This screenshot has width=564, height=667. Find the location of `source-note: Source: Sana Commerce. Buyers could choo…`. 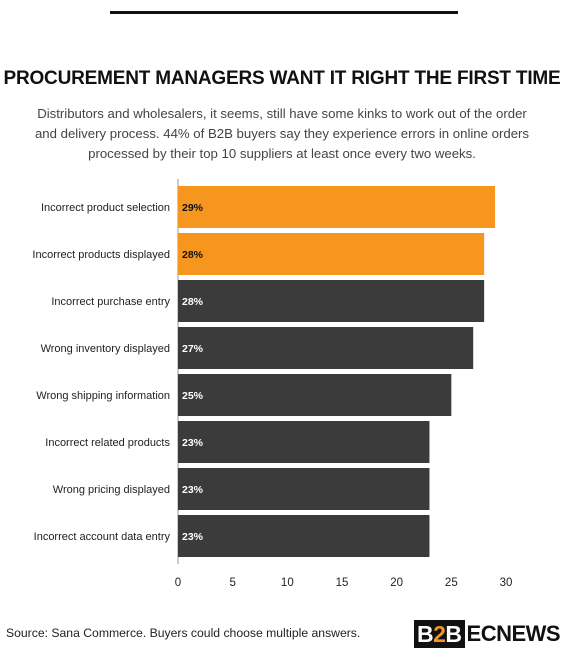

source-note: Source: Sana Commerce. Buyers could choo… is located at coordinates (183, 633).